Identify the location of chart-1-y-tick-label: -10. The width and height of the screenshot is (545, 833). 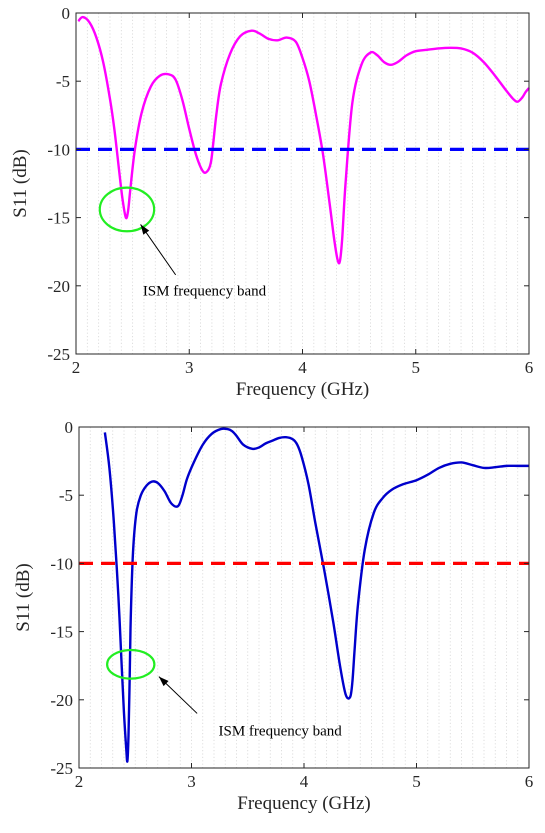
(61, 563).